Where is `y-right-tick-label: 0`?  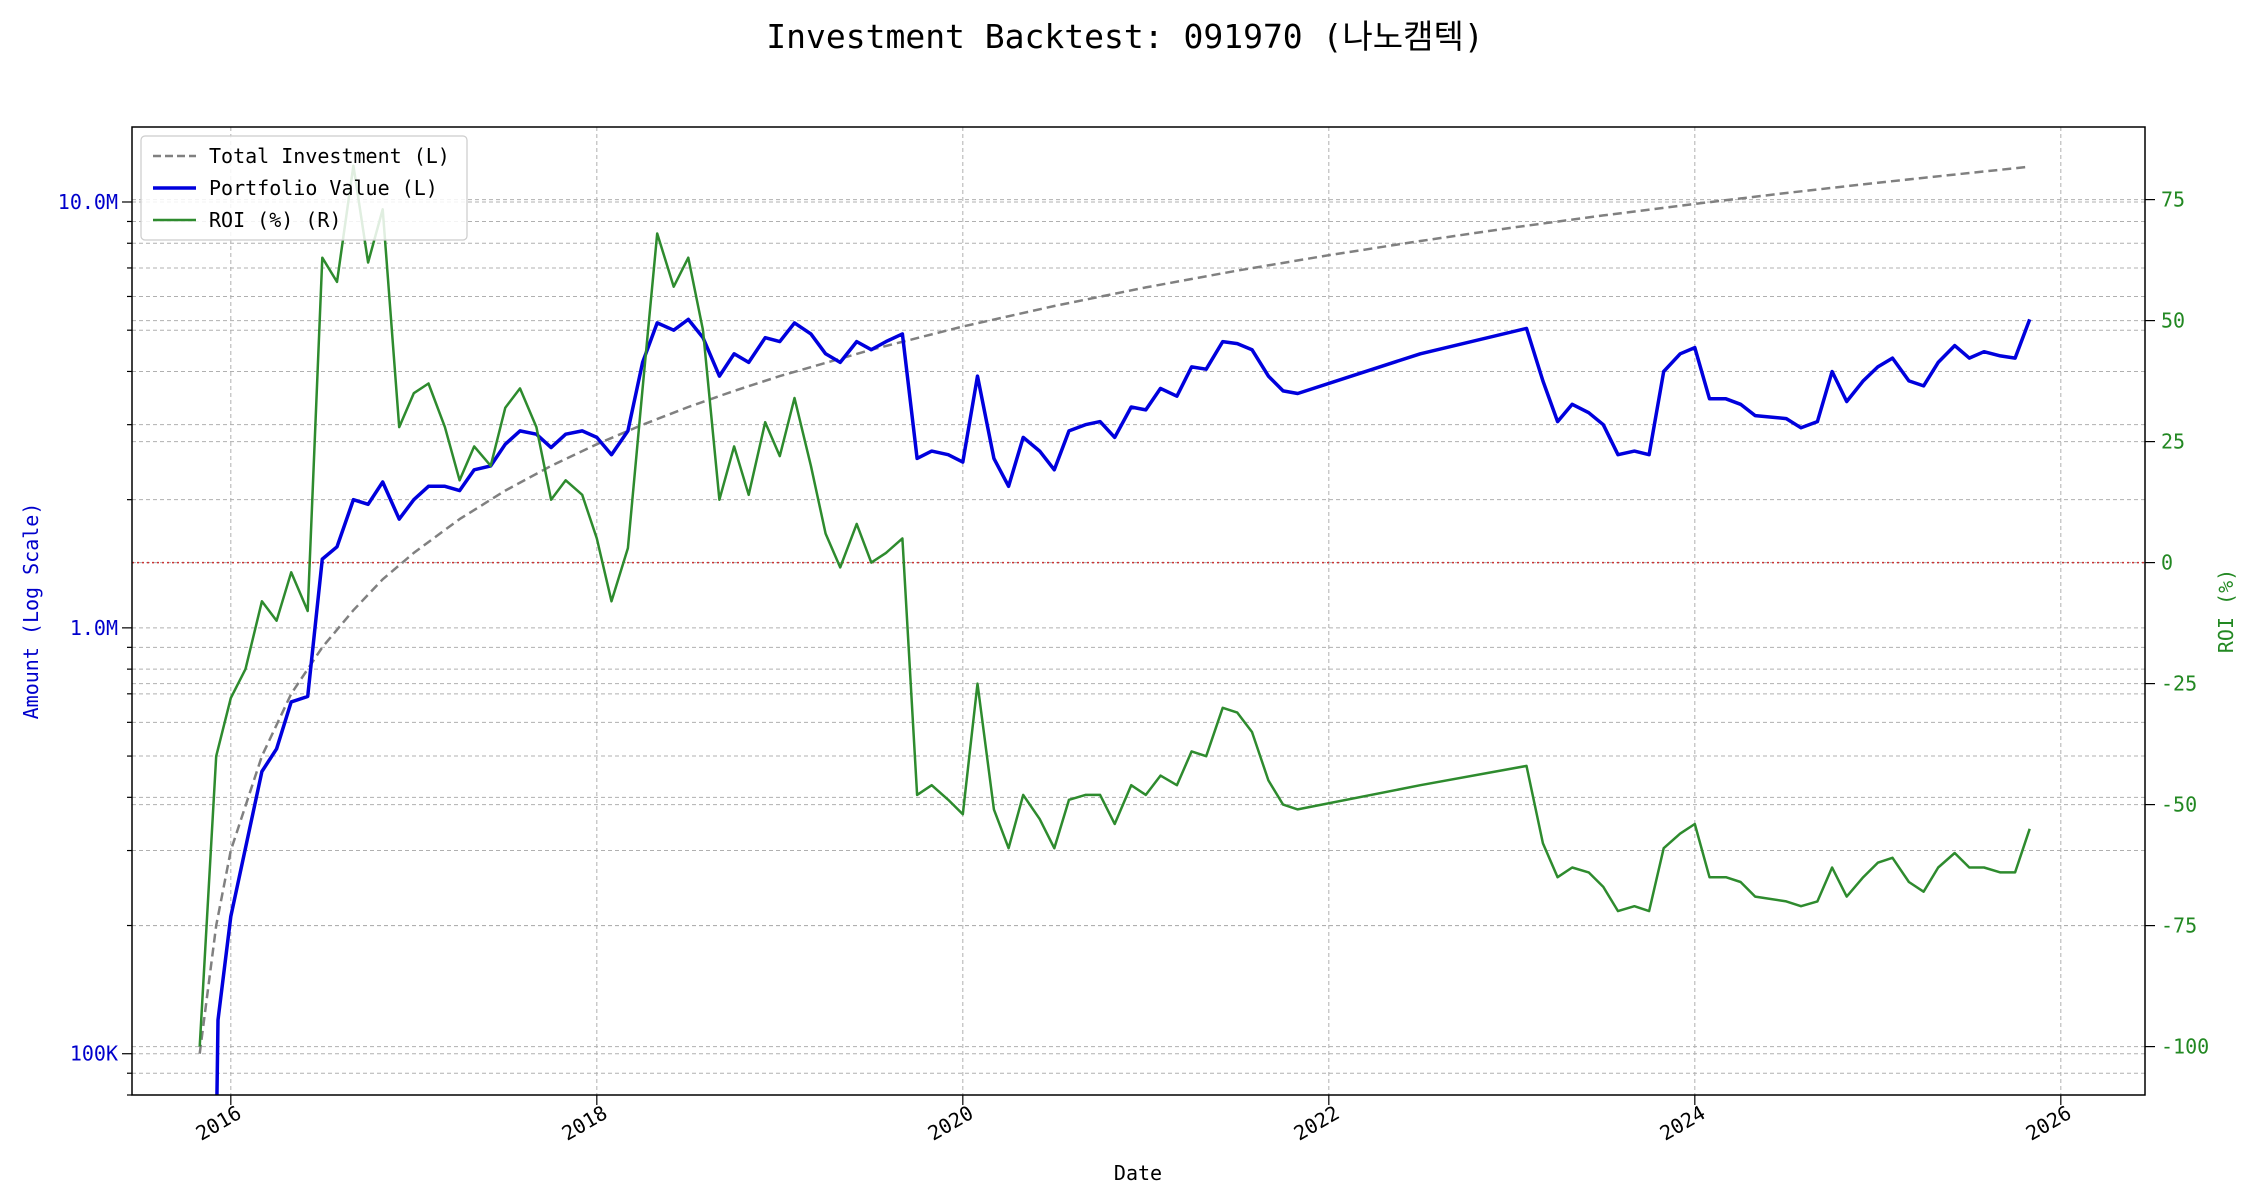 y-right-tick-label: 0 is located at coordinates (2167, 563).